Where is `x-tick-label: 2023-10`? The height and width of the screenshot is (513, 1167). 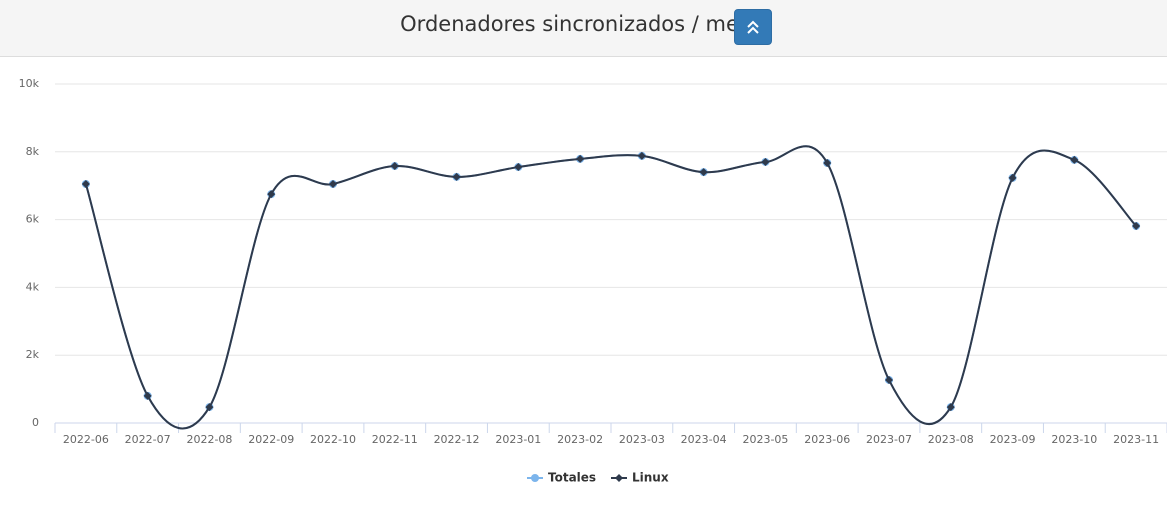 x-tick-label: 2023-10 is located at coordinates (1074, 439).